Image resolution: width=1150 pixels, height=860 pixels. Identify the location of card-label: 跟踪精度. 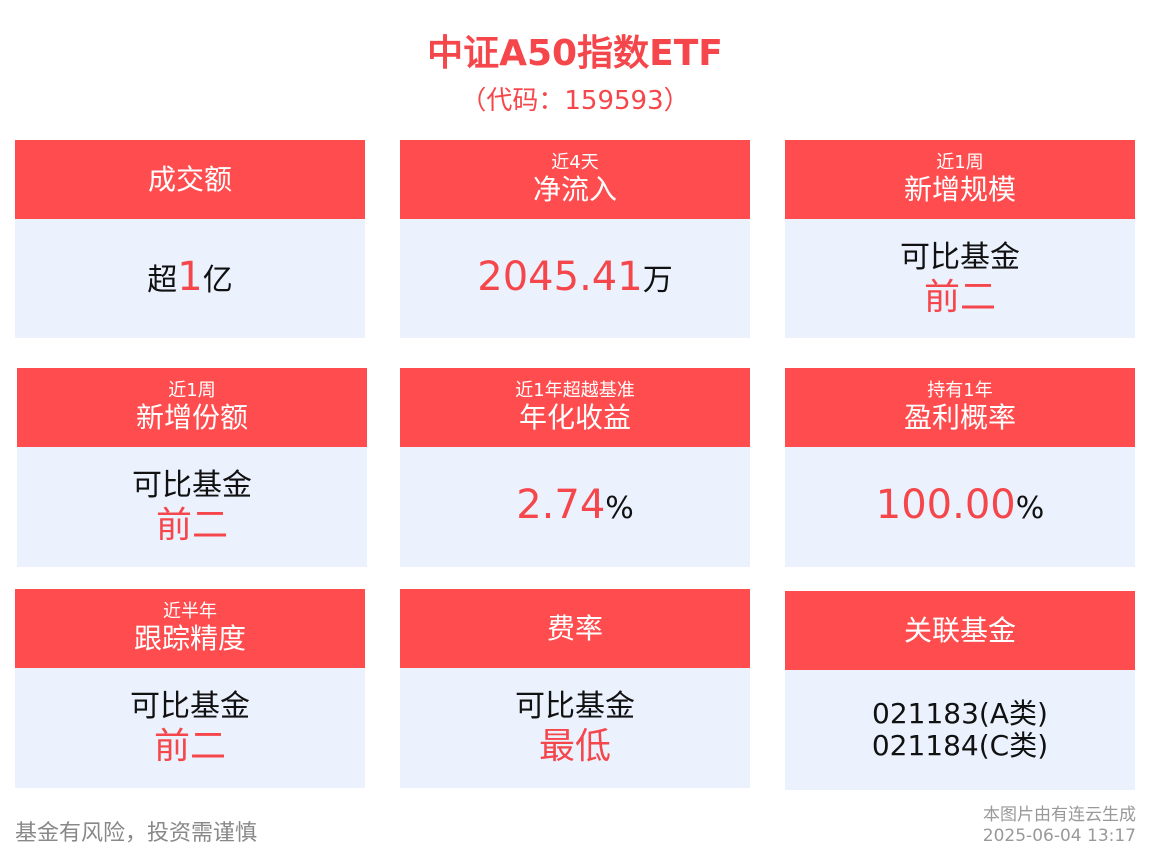
(189, 638).